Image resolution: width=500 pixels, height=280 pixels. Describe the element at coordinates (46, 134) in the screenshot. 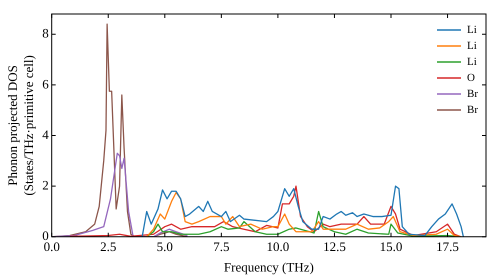

I see `y-tick-label: 4` at that location.